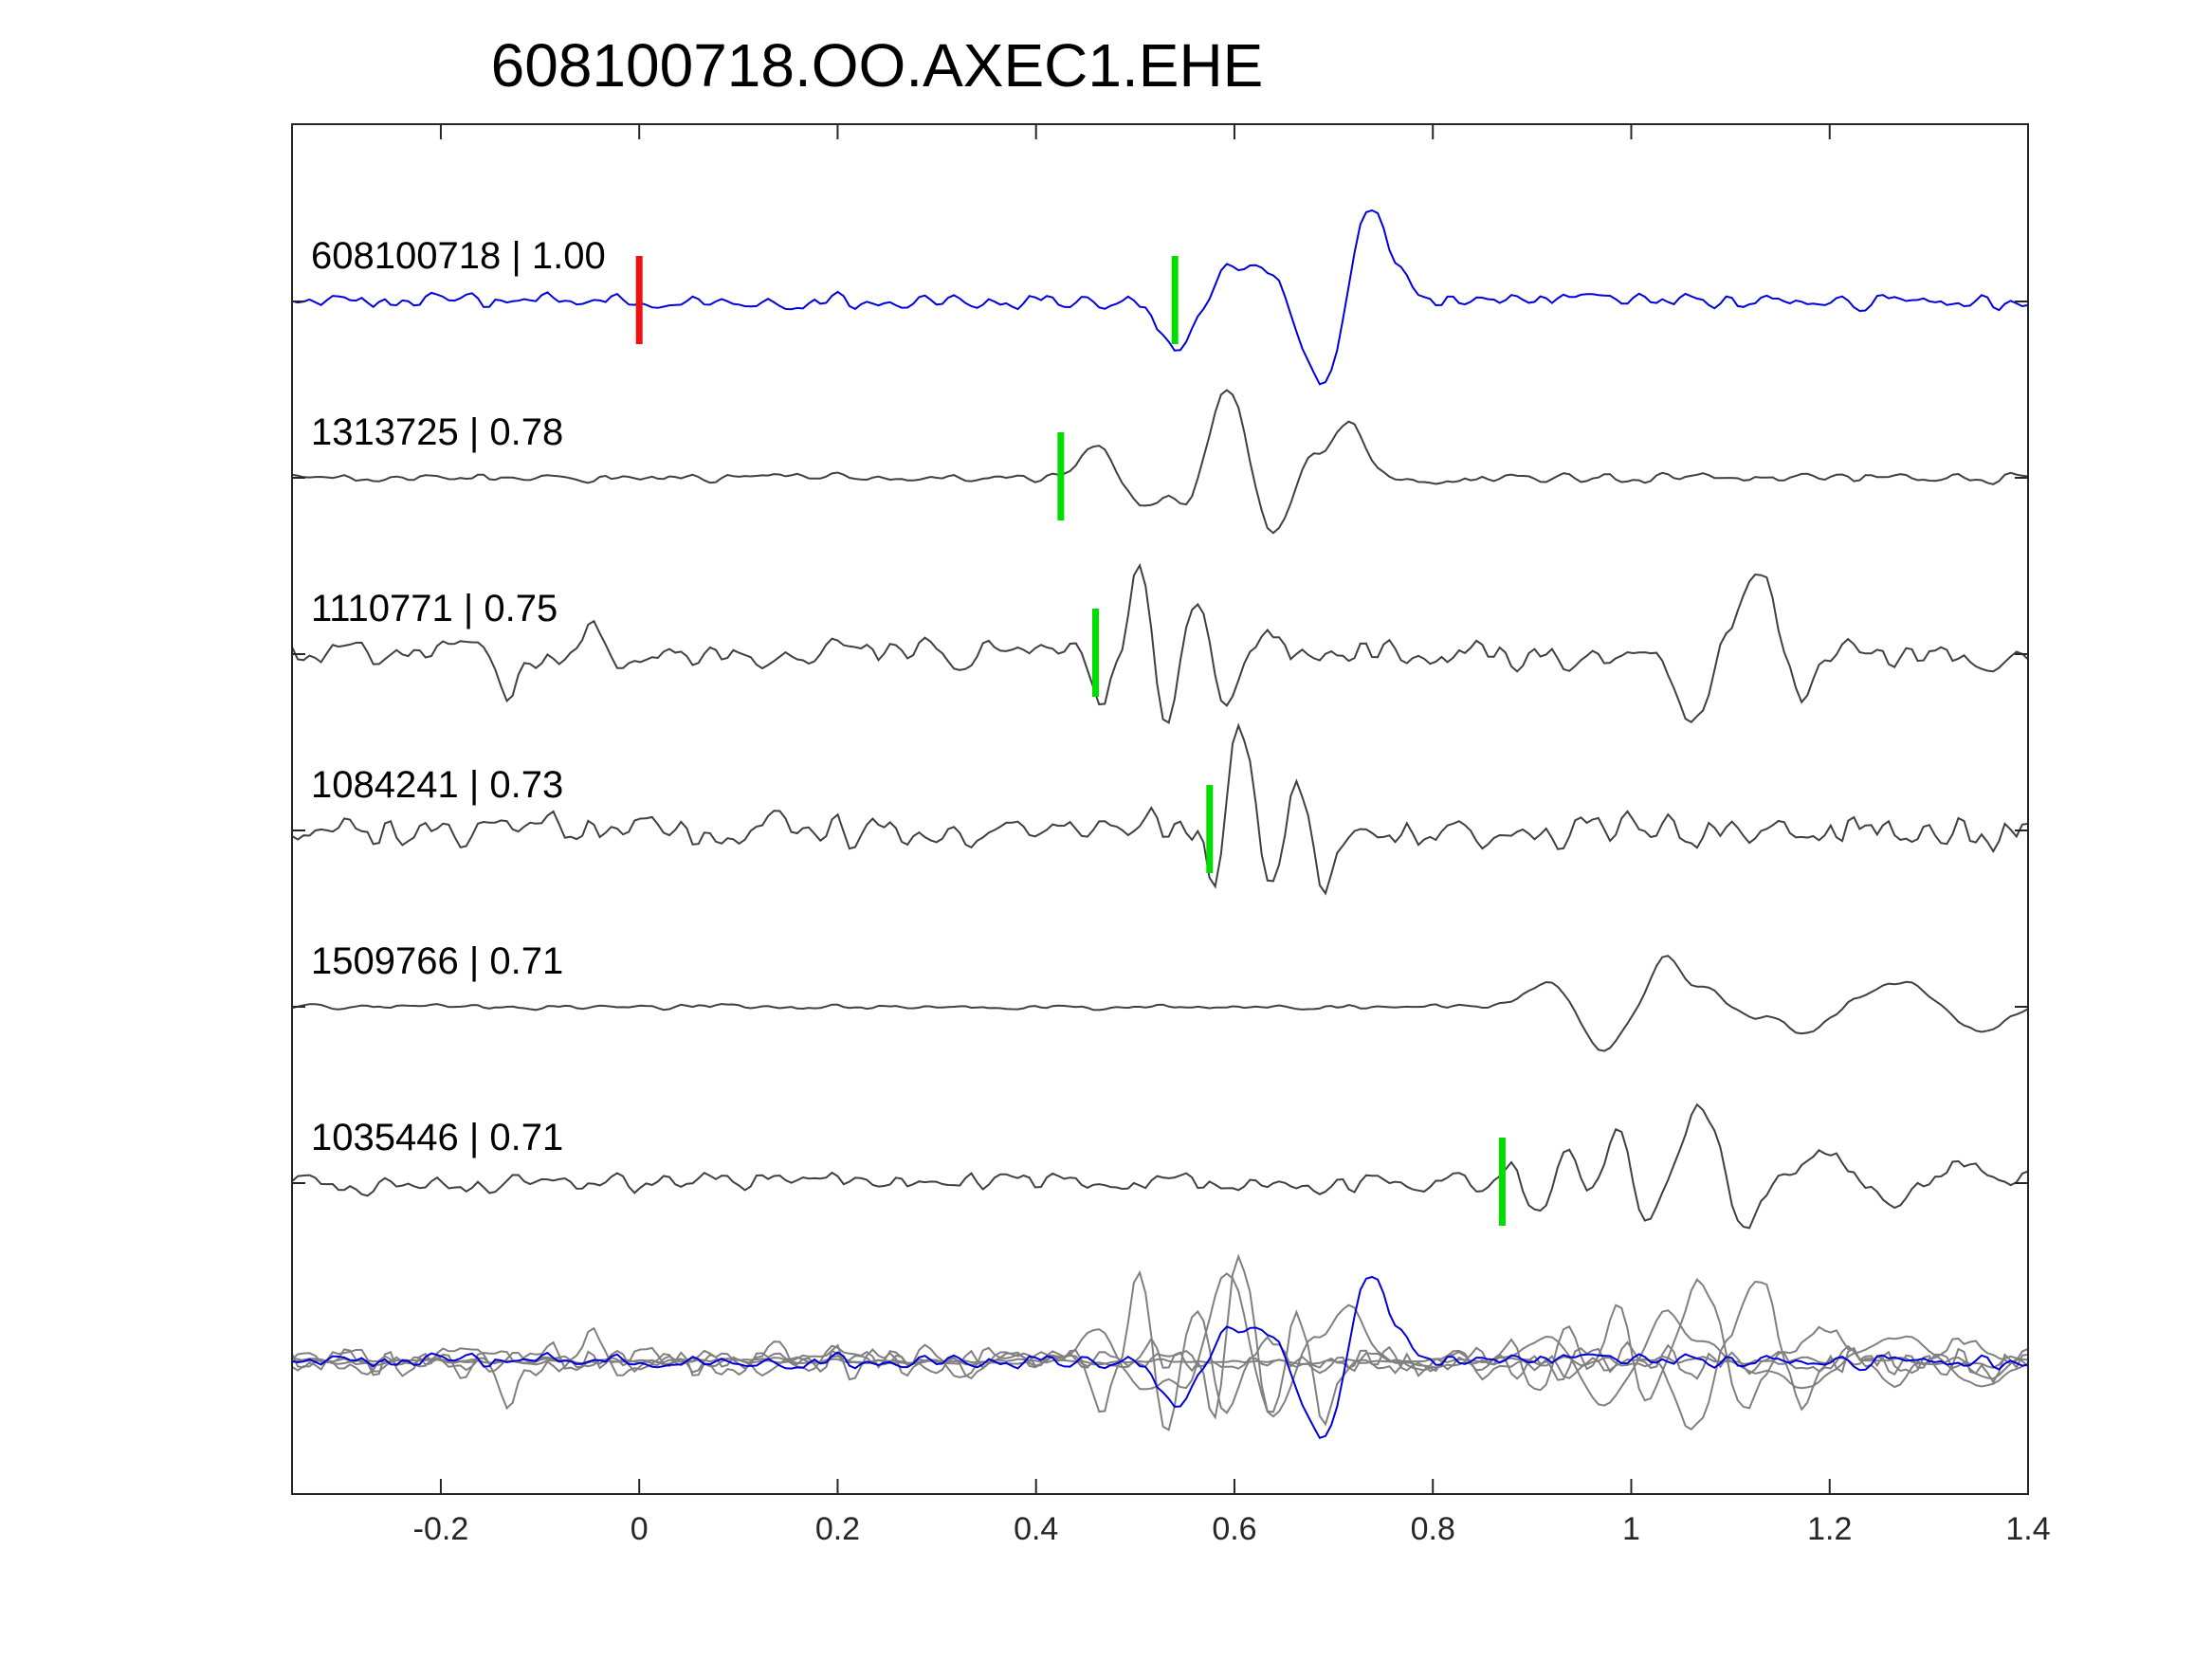 This screenshot has height=1659, width=2212. I want to click on x-tick-label: 0.4, so click(1036, 1529).